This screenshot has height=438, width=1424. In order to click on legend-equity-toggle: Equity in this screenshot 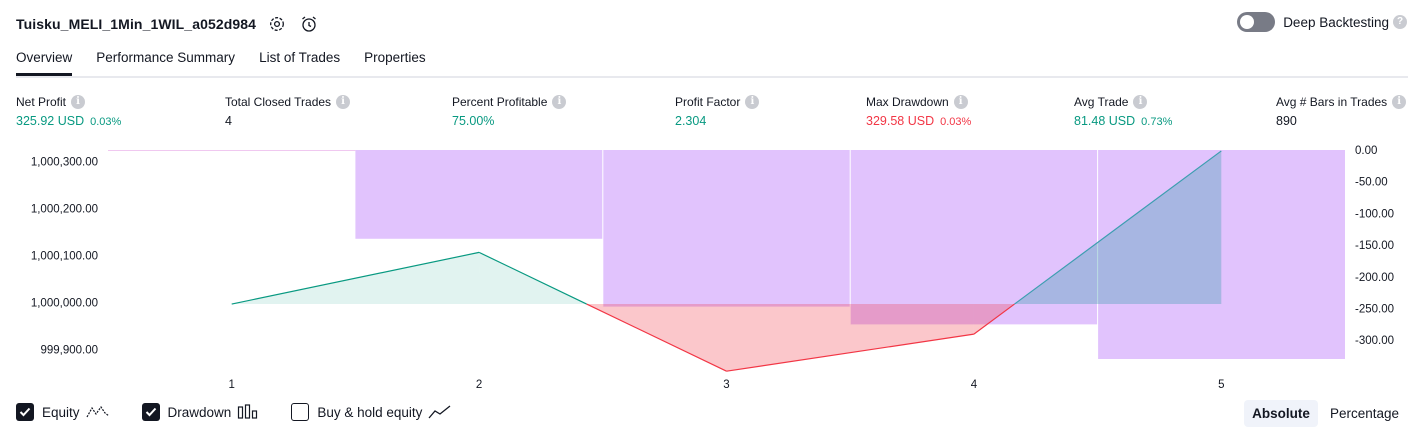, I will do `click(63, 412)`.